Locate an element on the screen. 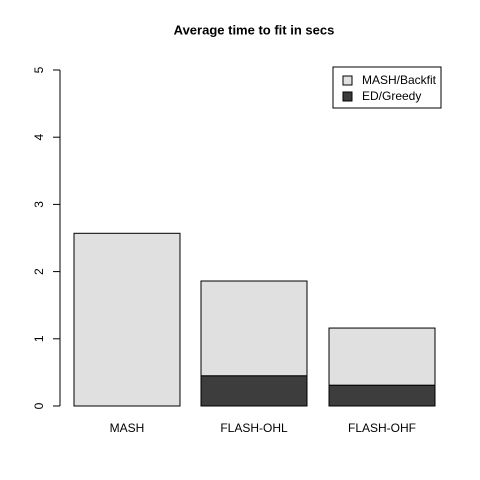 The width and height of the screenshot is (480, 480). legend-box is located at coordinates (387, 87).